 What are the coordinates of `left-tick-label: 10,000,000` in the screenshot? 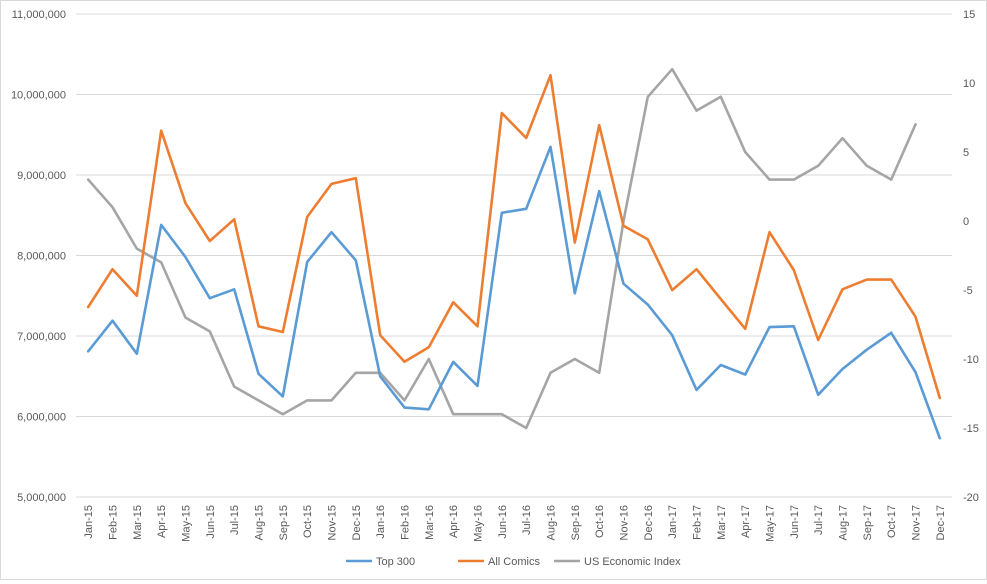 It's located at (38, 96).